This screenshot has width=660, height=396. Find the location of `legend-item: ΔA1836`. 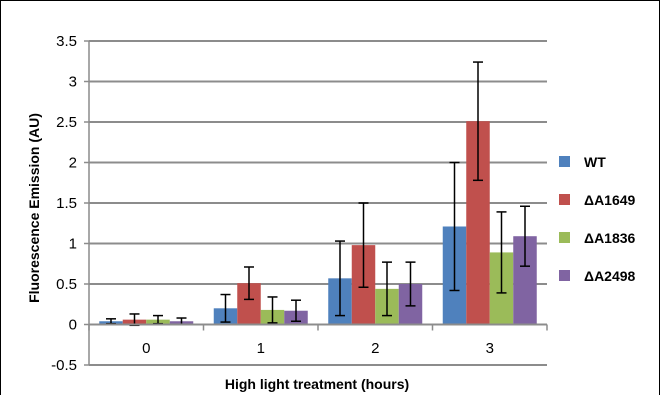

legend-item: ΔA1836 is located at coordinates (597, 238).